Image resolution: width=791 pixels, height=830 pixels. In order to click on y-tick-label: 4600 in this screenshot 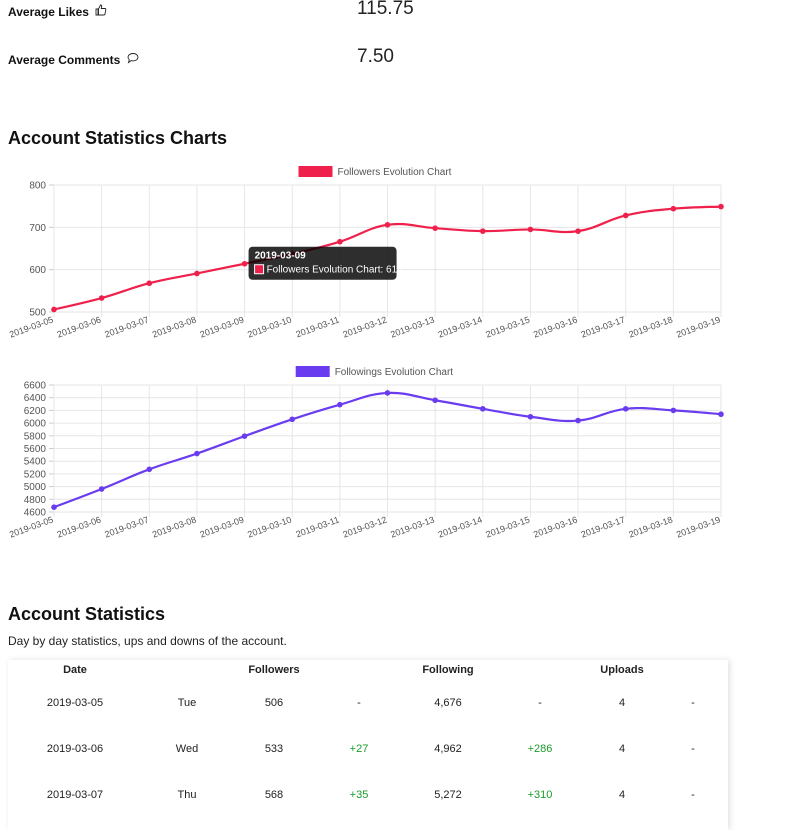, I will do `click(35, 513)`.